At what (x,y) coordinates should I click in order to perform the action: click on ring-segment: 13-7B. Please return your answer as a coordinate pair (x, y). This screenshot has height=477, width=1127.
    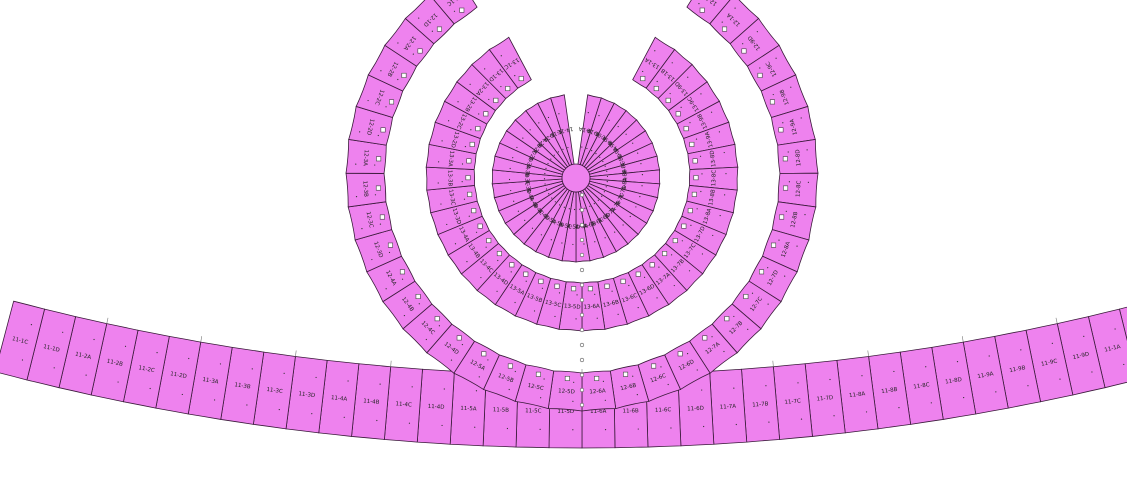
    Looking at the image, I should click on (679, 267).